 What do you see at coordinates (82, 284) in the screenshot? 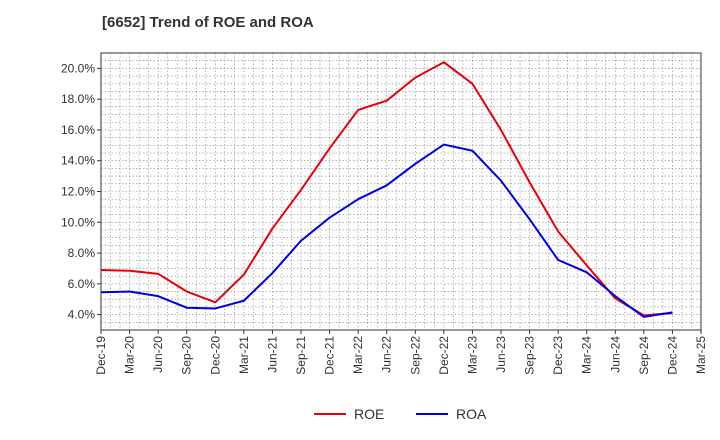
I see `y-tick-label: 6.0%` at bounding box center [82, 284].